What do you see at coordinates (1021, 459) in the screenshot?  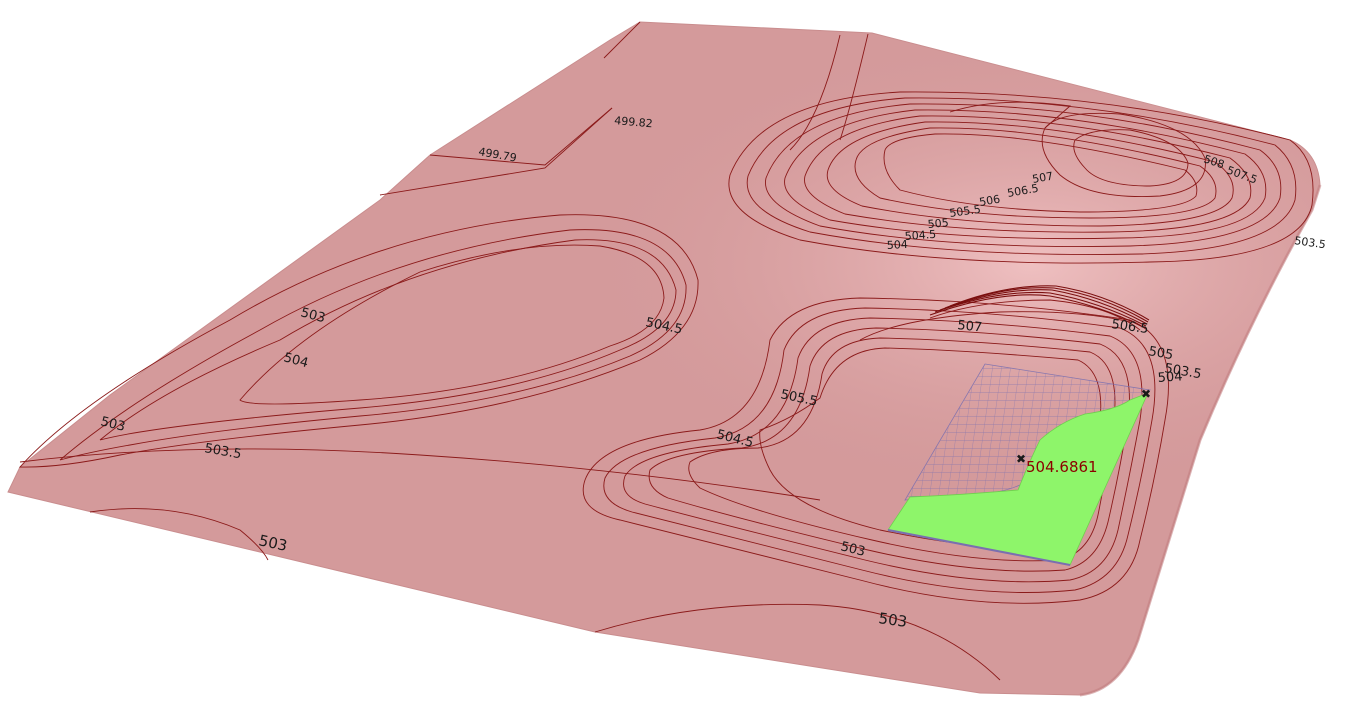 I see `x-marker-icon: ✖` at bounding box center [1021, 459].